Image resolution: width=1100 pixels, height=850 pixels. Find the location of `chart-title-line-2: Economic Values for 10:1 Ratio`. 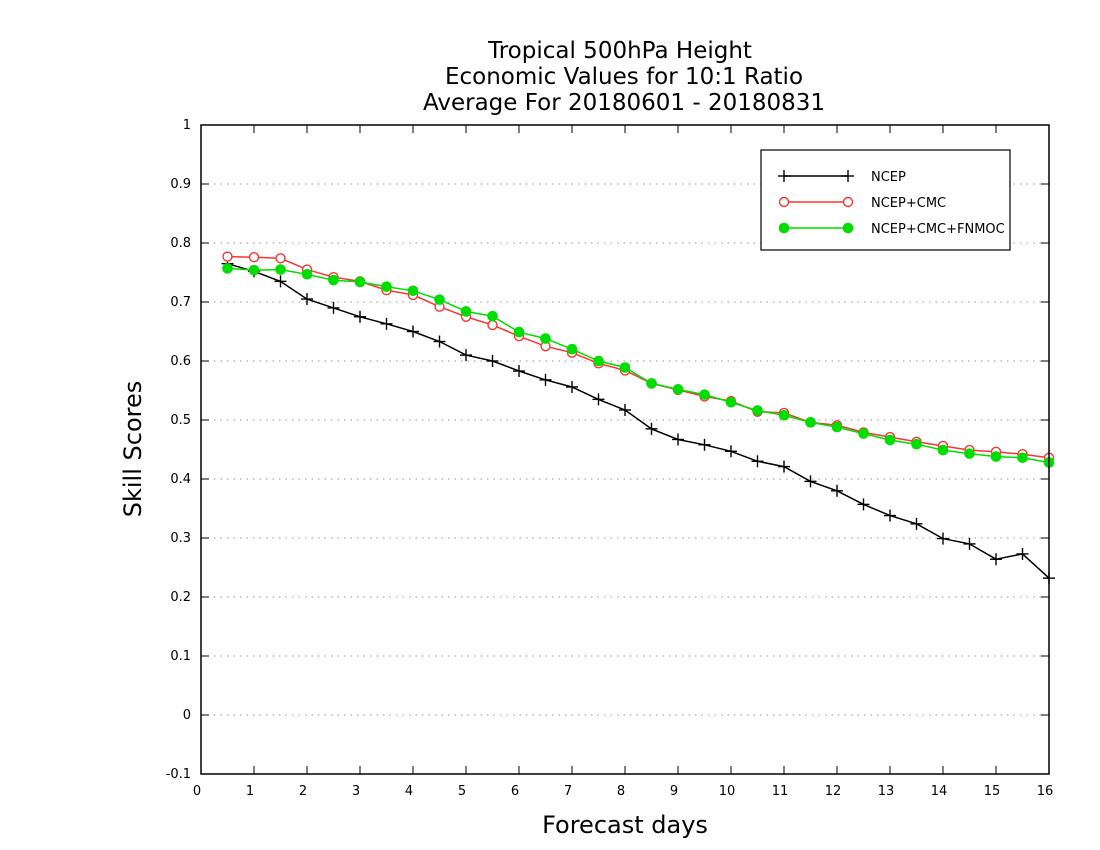

chart-title-line-2: Economic Values for 10:1 Ratio is located at coordinates (624, 77).